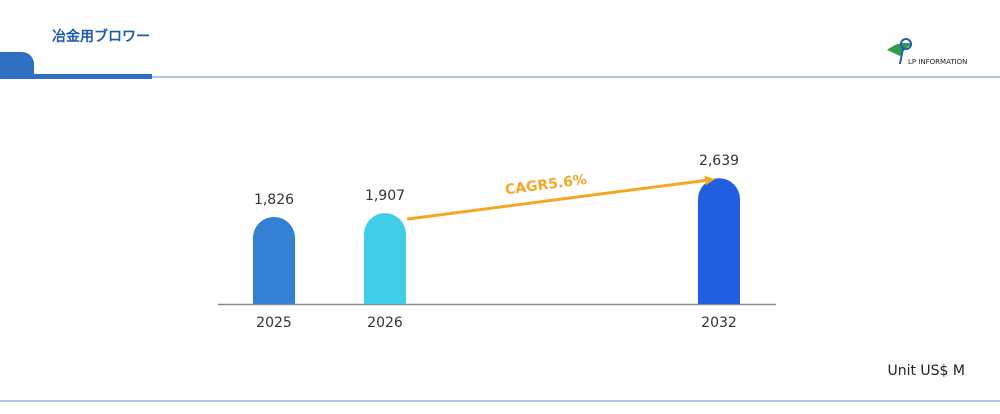  I want to click on header-tab, so click(17, 64).